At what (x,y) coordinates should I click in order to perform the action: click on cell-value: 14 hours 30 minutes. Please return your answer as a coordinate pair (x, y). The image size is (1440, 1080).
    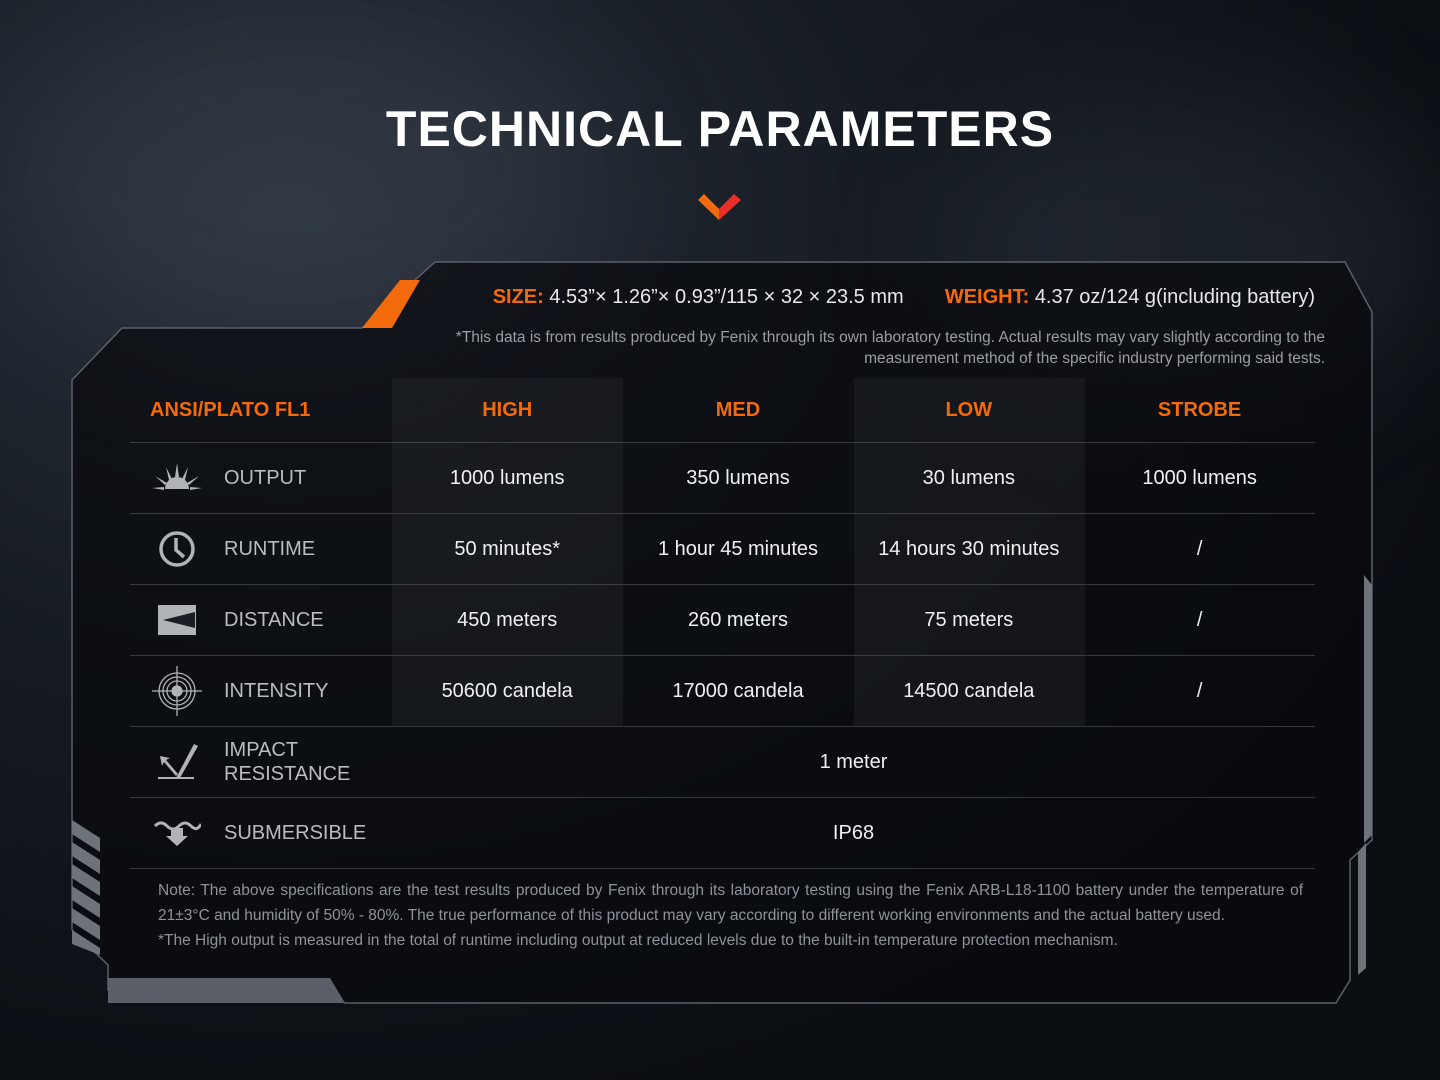
    Looking at the image, I should click on (969, 548).